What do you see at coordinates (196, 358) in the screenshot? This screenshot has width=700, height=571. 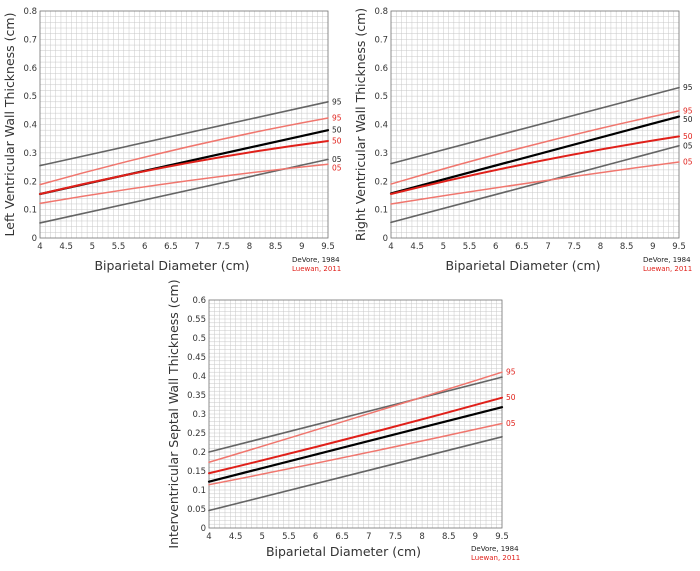 I see `y-tick-label: 0.45` at bounding box center [196, 358].